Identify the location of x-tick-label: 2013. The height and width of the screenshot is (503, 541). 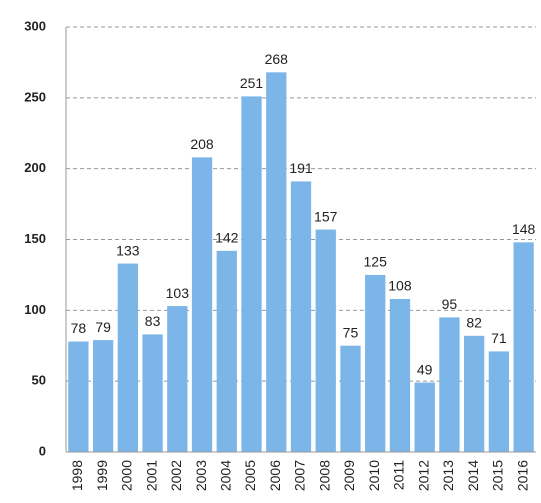
(448, 475).